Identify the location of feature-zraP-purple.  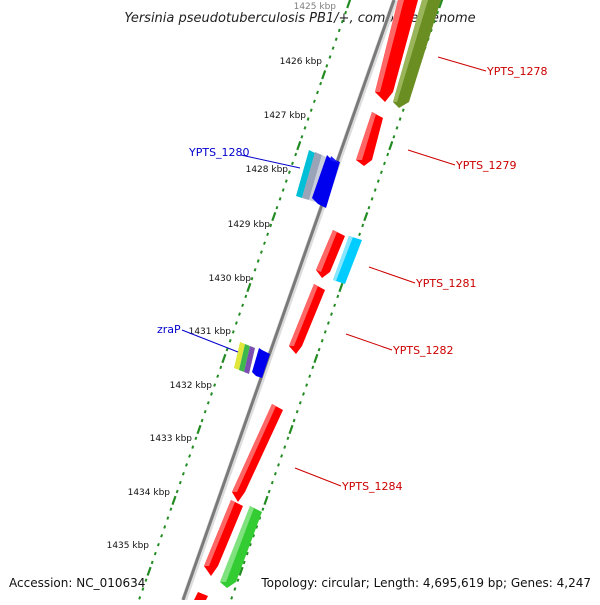
(249, 360).